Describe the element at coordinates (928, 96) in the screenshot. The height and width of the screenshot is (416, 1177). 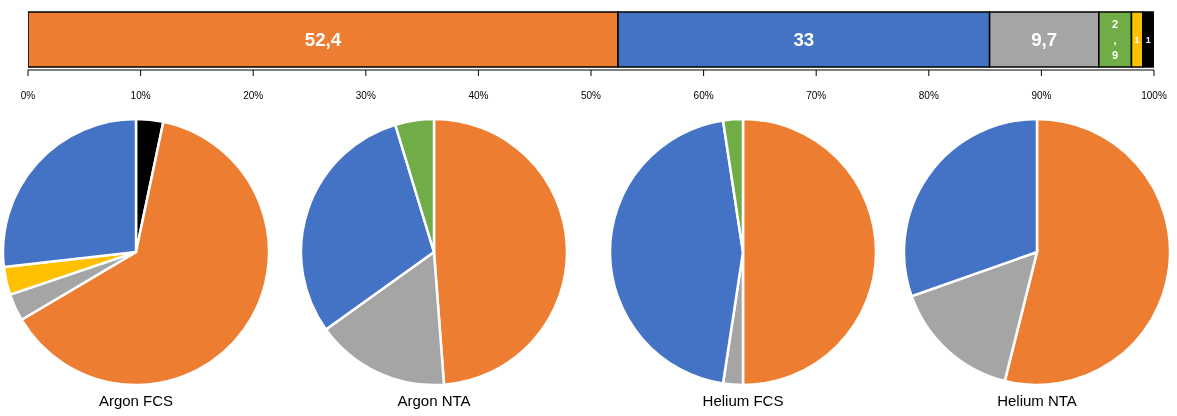
I see `x-tick-label: 80%` at that location.